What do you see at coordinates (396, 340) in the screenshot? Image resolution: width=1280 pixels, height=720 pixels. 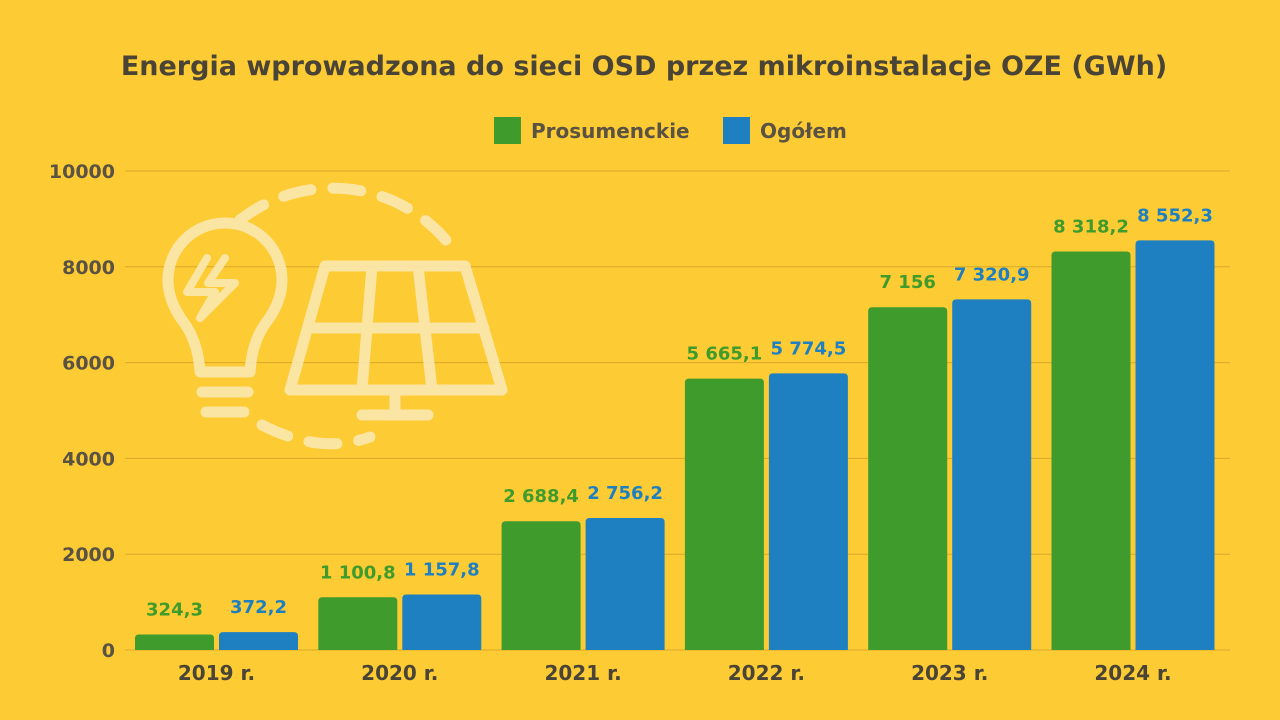 I see `solar-panel-icon` at bounding box center [396, 340].